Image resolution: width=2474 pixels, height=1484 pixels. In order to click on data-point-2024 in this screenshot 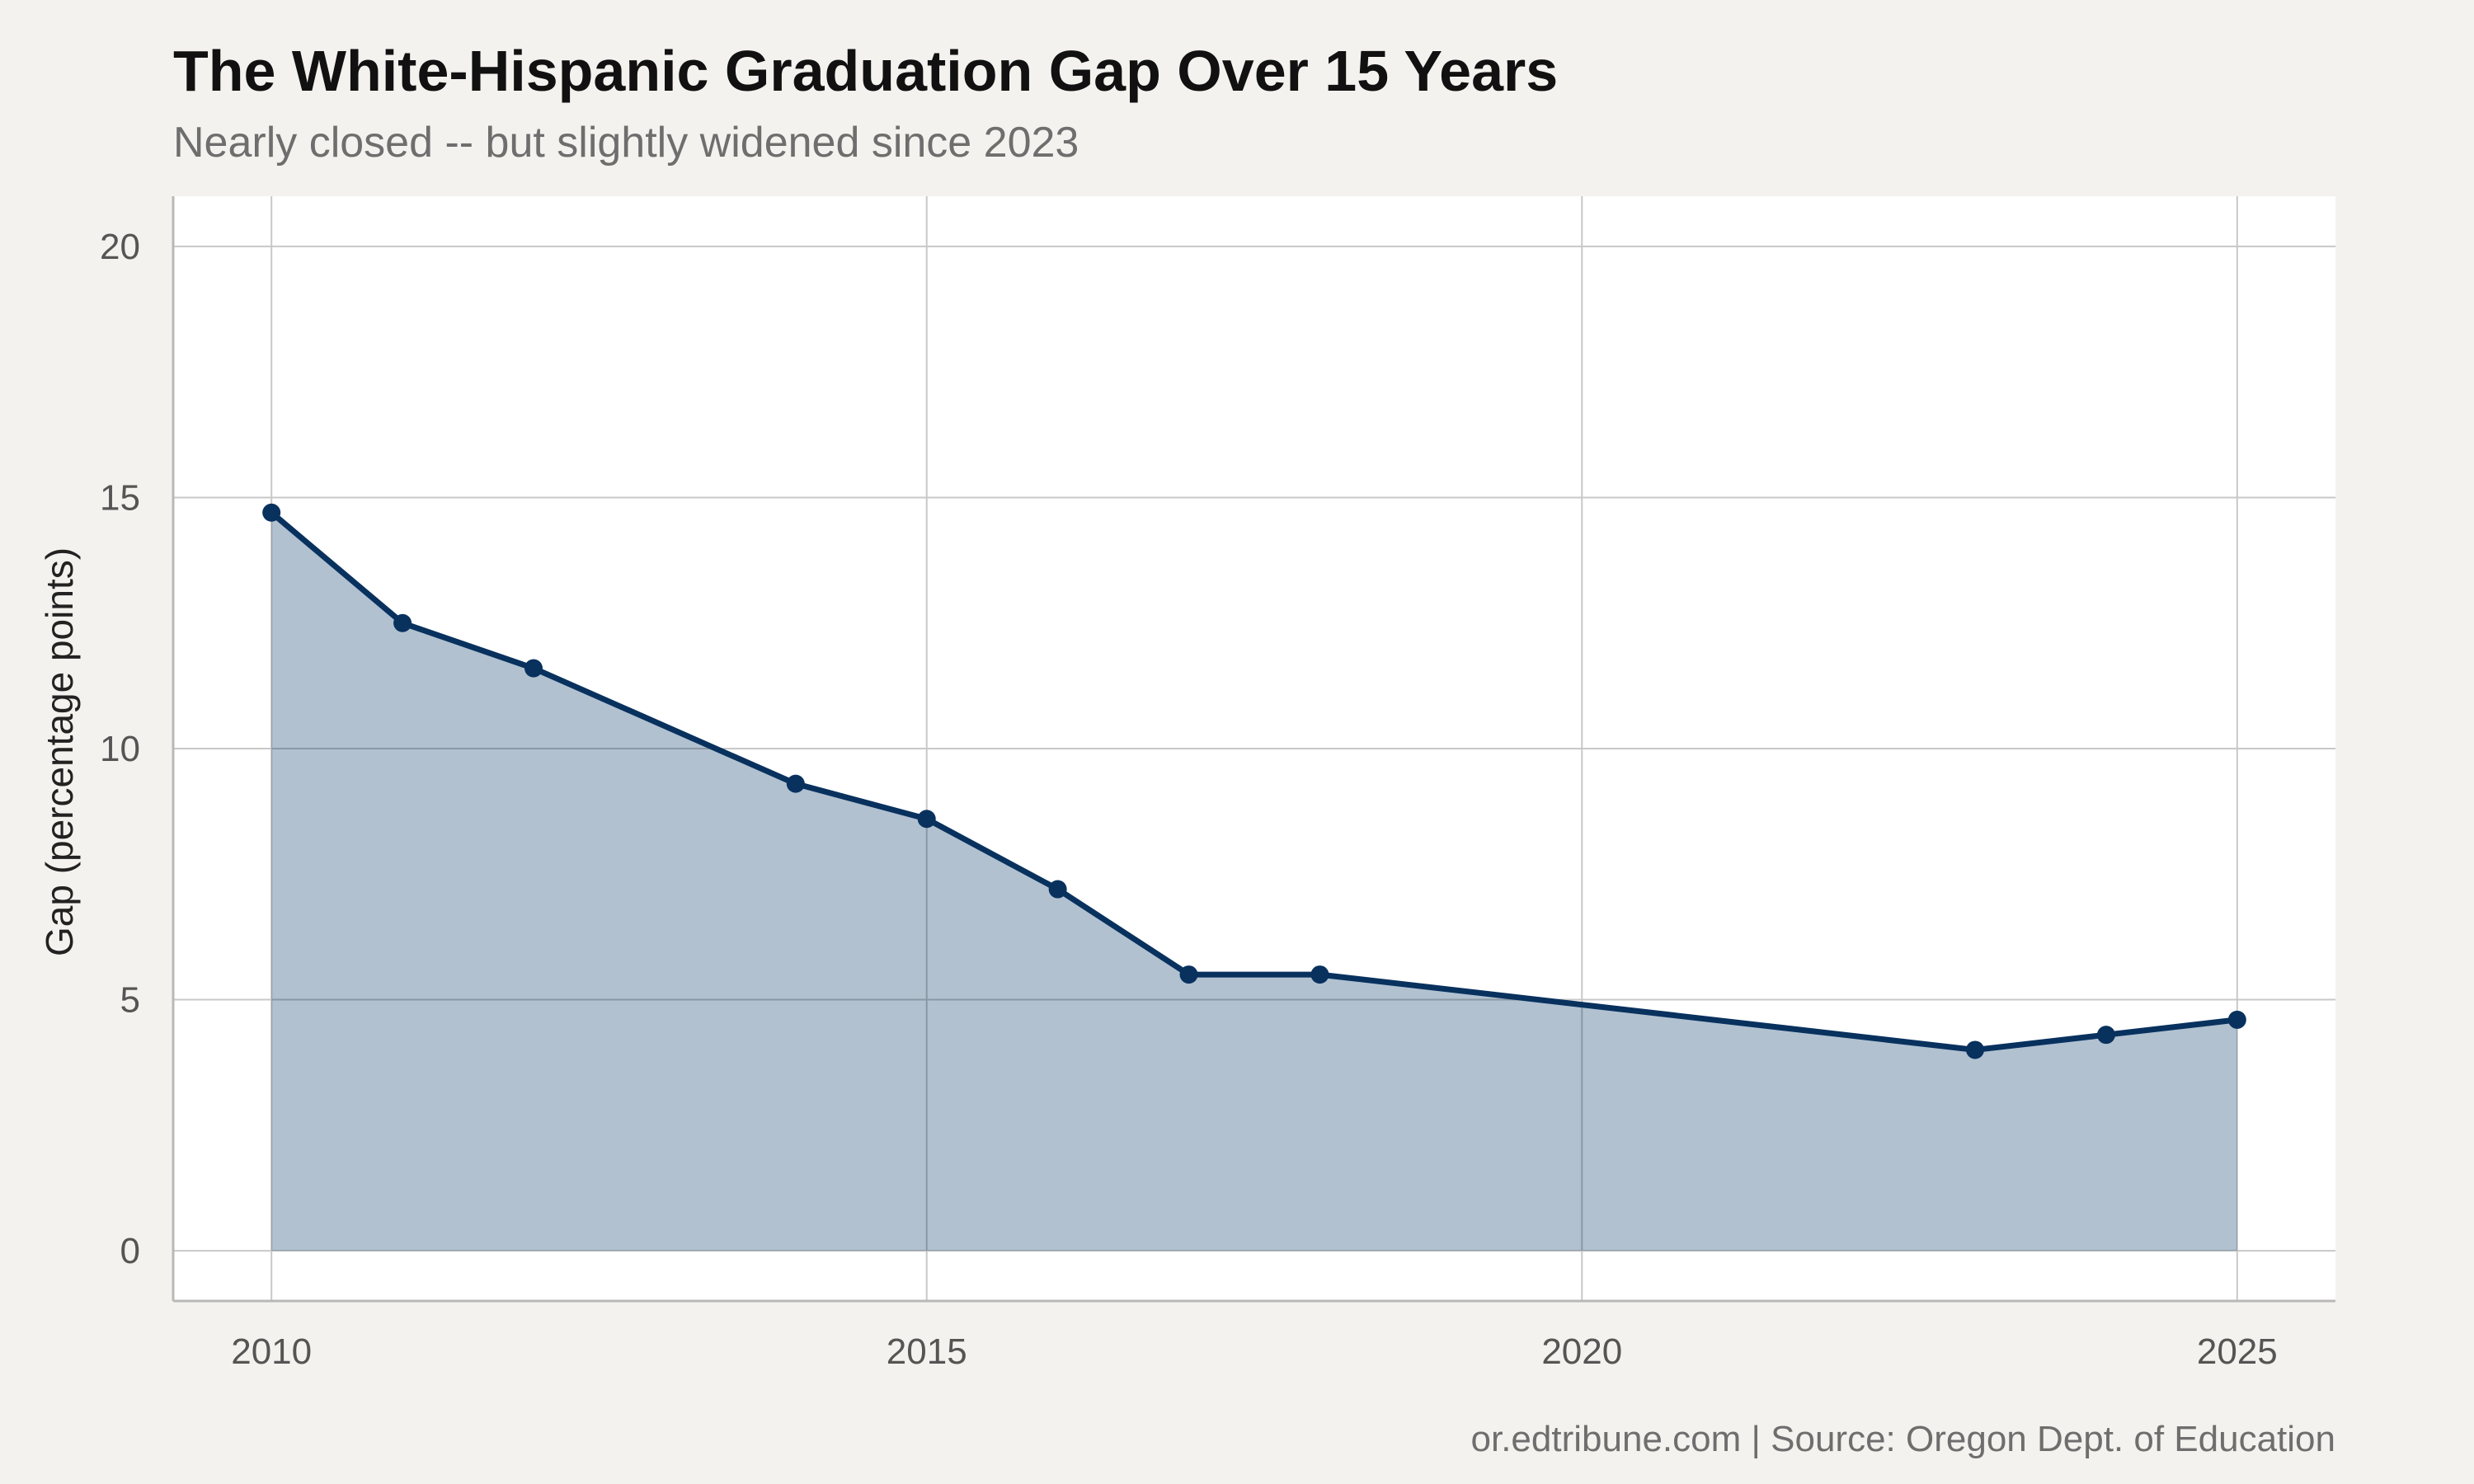, I will do `click(2105, 1035)`.